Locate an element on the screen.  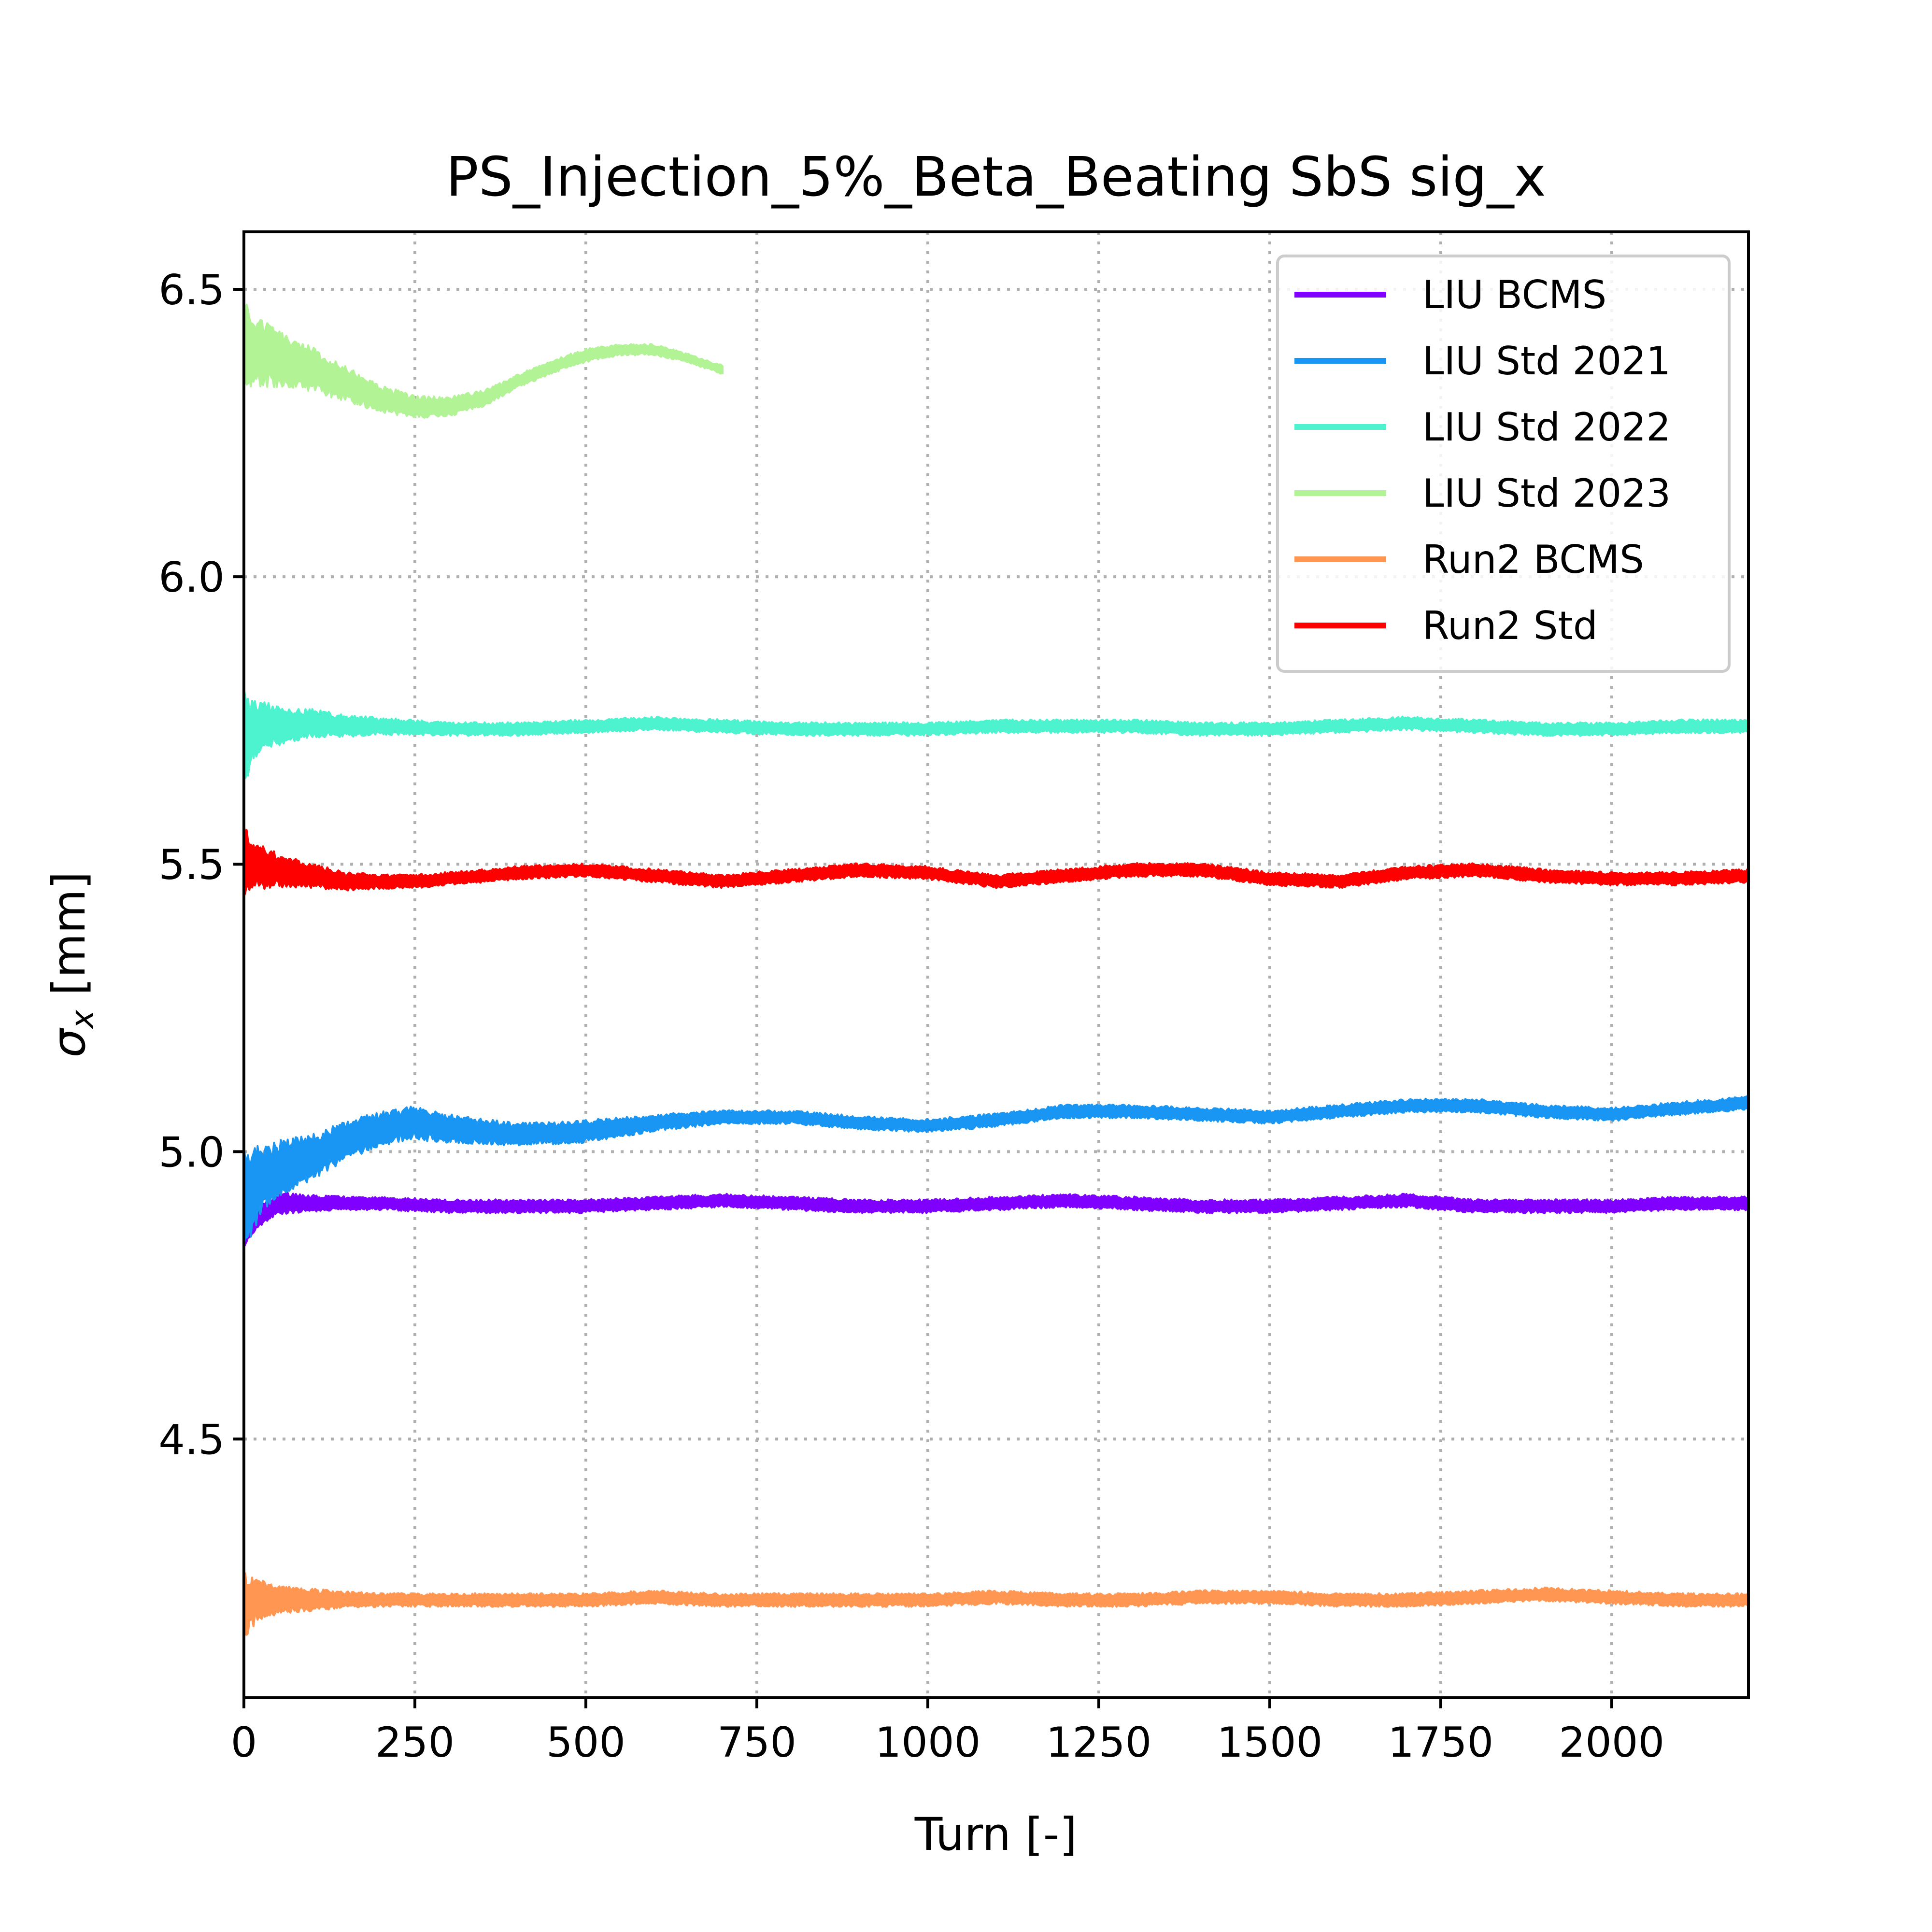
legend-label: Run2 BCMS is located at coordinates (1533, 559).